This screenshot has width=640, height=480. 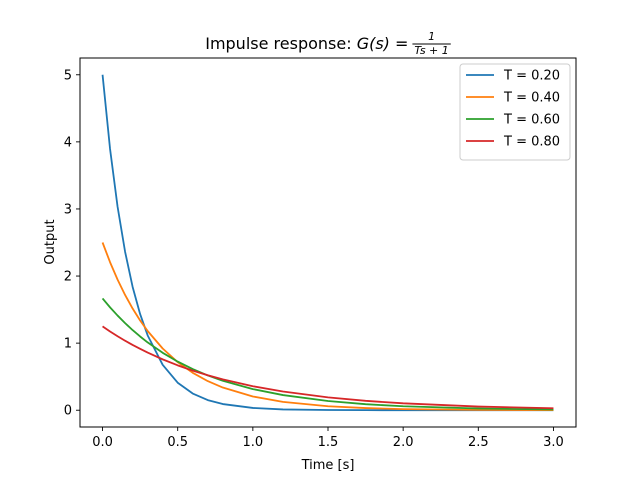 What do you see at coordinates (531, 76) in the screenshot?
I see `legend-label-0: T = 0.20` at bounding box center [531, 76].